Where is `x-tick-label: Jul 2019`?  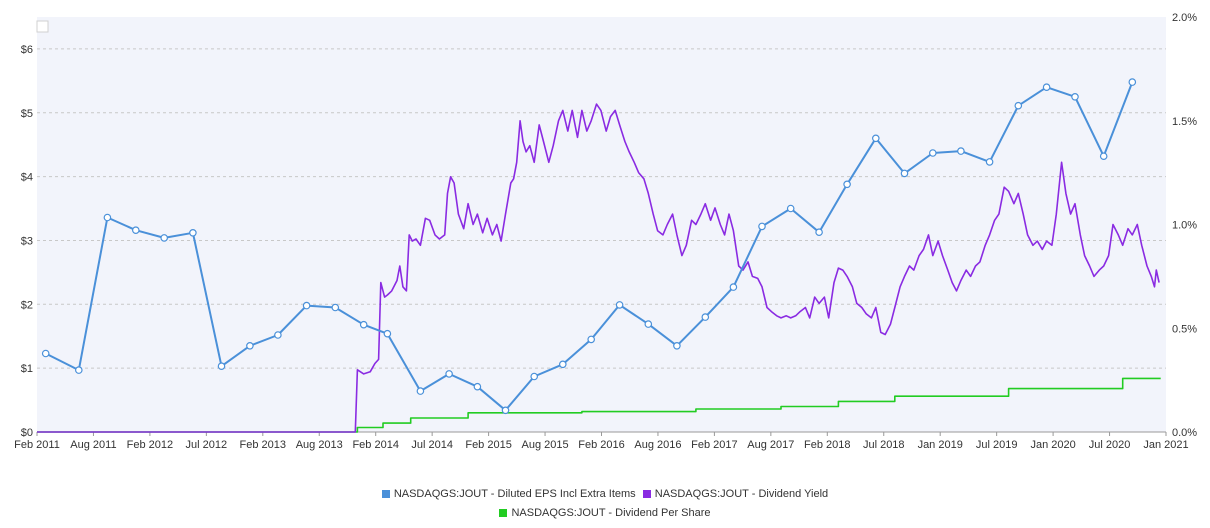
x-tick-label: Jul 2019 is located at coordinates (997, 445).